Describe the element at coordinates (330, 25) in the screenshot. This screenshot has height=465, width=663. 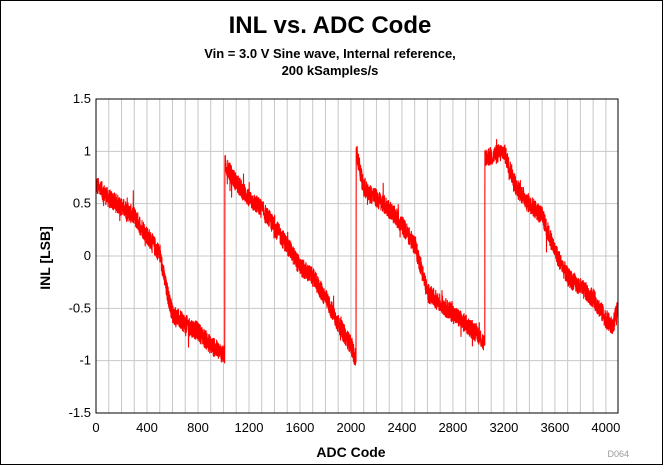
I see `chart-title: INL vs. ADC Code` at that location.